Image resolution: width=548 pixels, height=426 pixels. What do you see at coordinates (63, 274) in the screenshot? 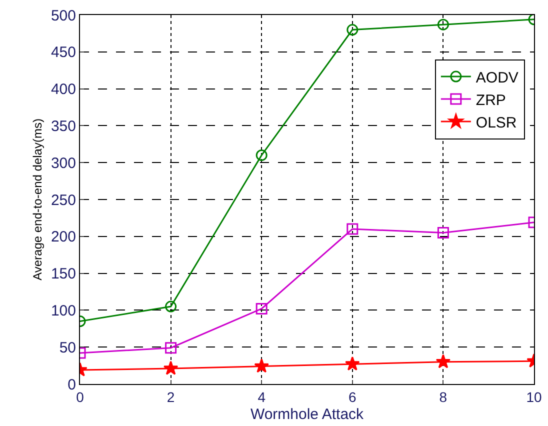
I see `y-tick-label: 150` at bounding box center [63, 274].